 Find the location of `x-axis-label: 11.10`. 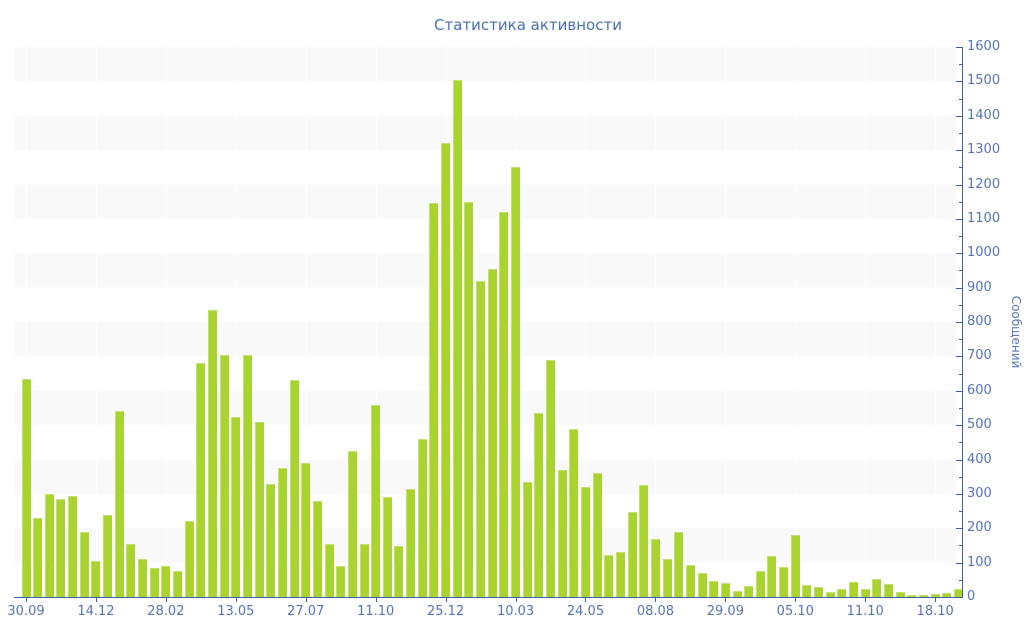

x-axis-label: 11.10 is located at coordinates (376, 611).